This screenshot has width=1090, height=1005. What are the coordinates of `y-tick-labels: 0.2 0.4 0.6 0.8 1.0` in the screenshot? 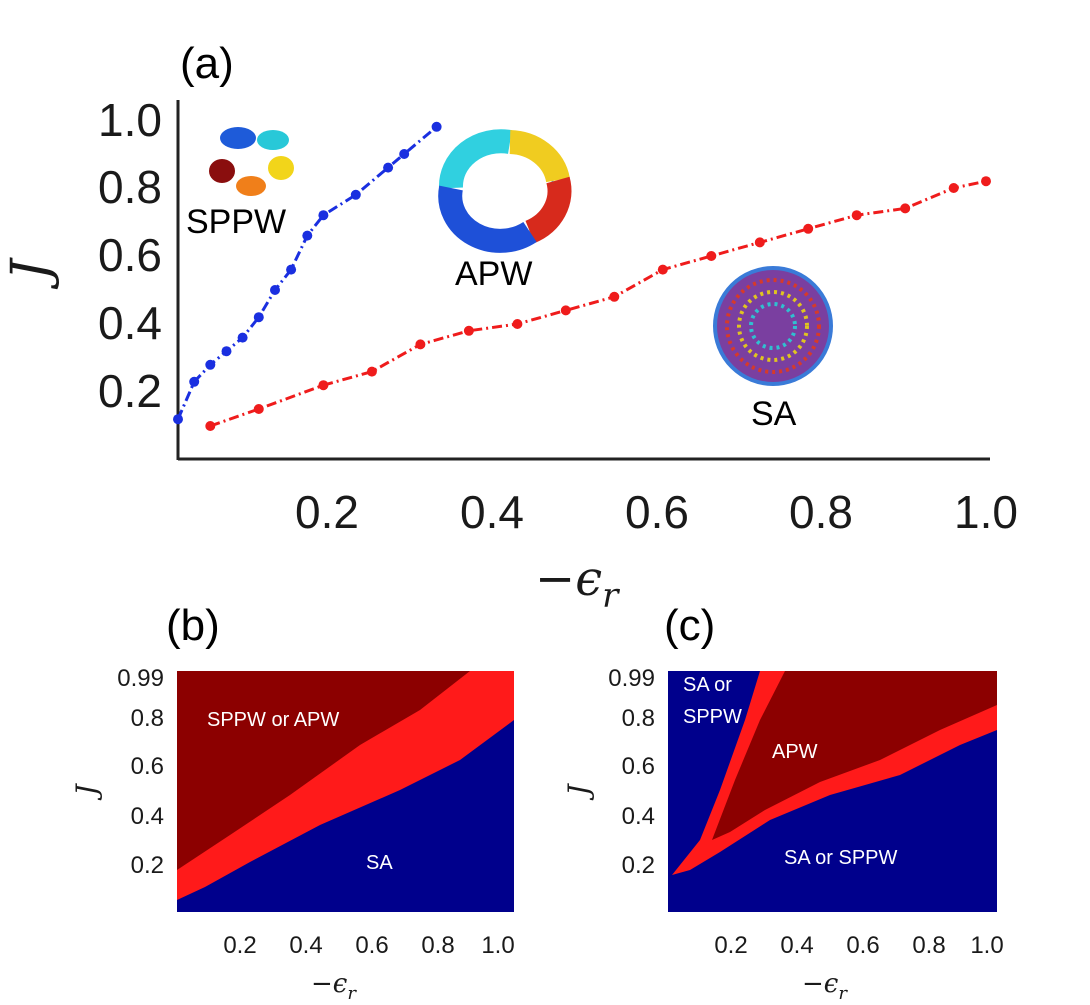 It's located at (130, 255).